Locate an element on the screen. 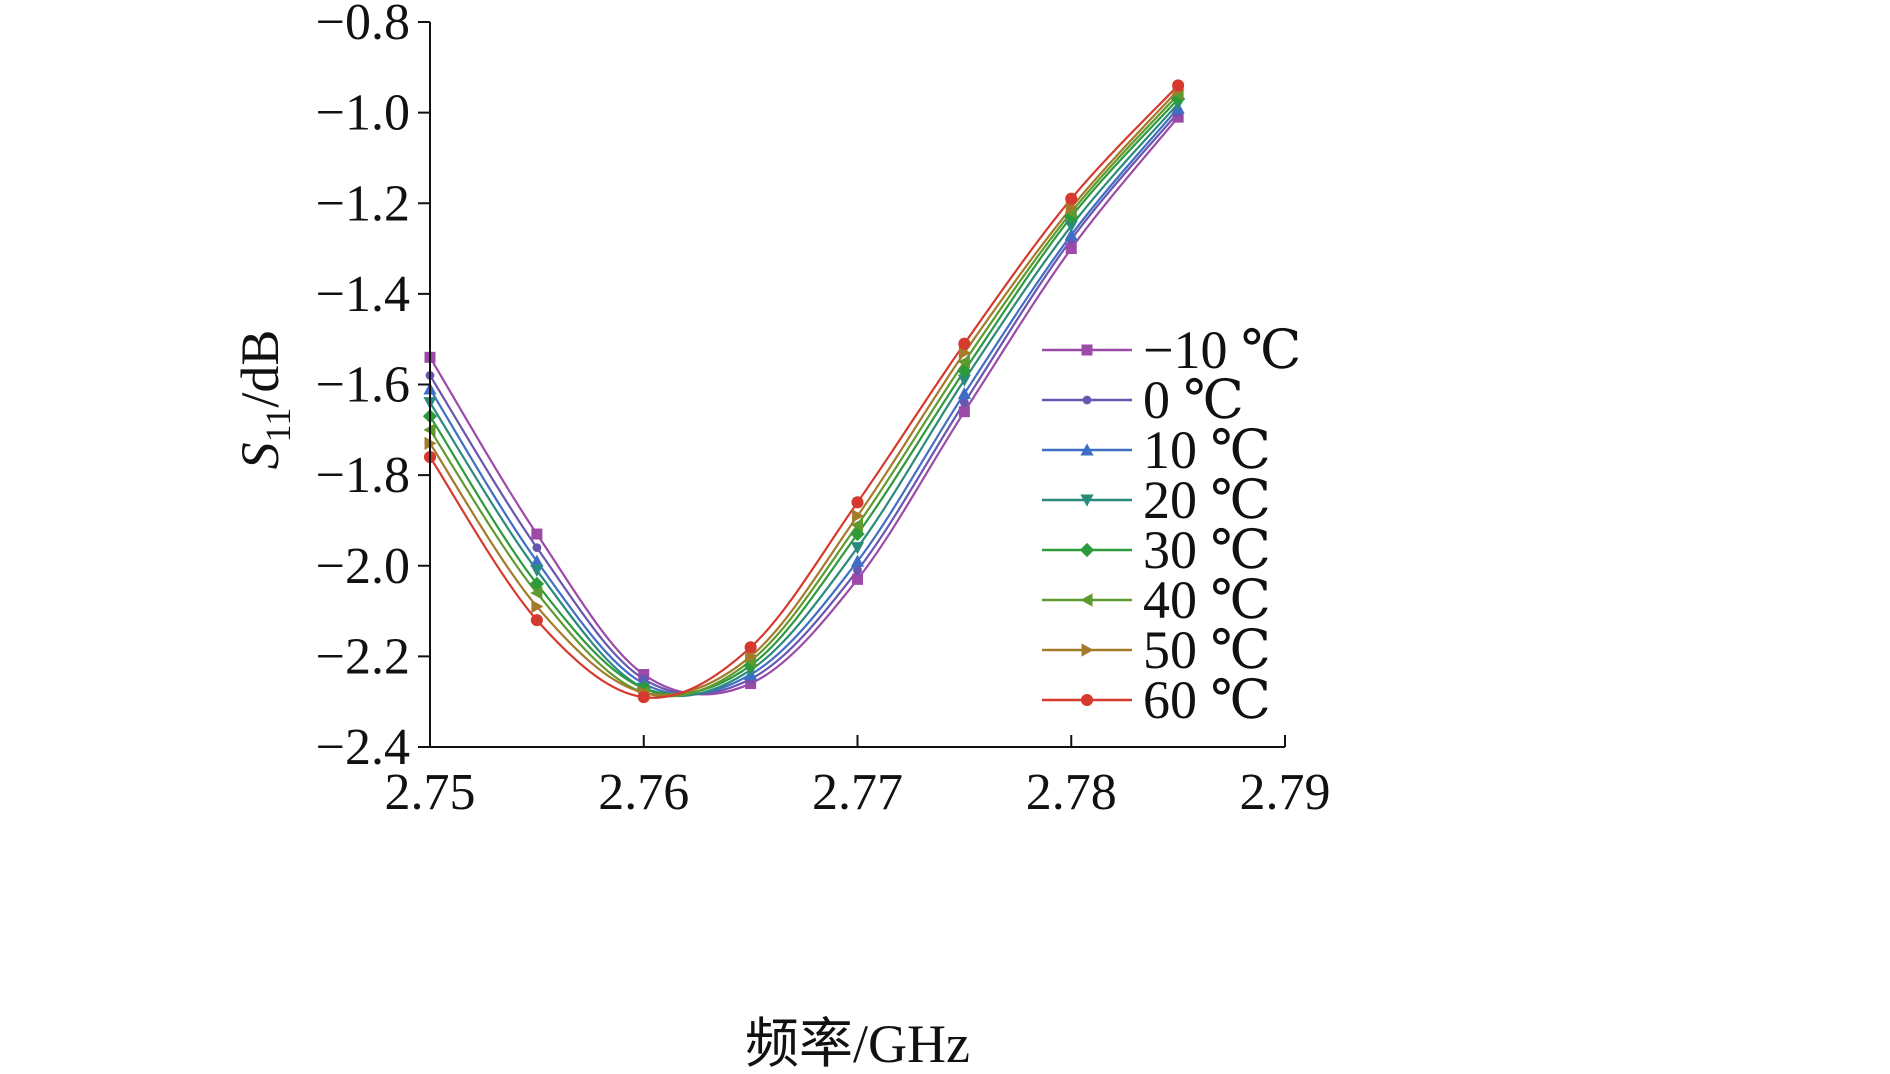  legend: −10 ℃0 ℃10 ℃20 ℃30 ℃40 ℃50 ℃60 ℃ is located at coordinates (1171, 525).